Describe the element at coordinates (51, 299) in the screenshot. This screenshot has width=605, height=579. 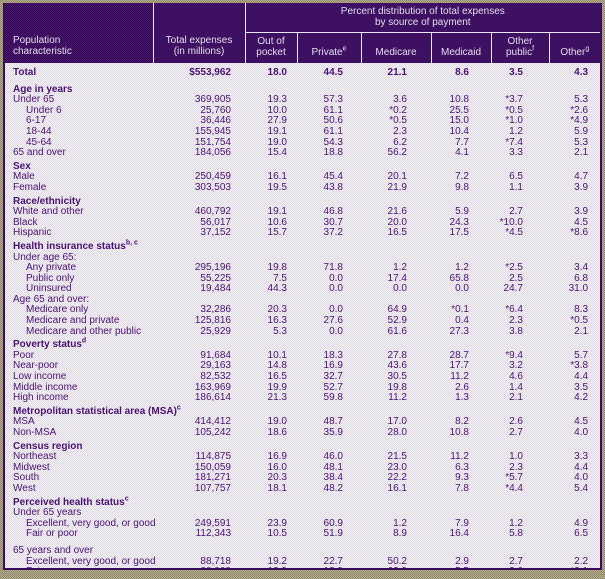
I see `row-label-text: Age 65 and over:` at that location.